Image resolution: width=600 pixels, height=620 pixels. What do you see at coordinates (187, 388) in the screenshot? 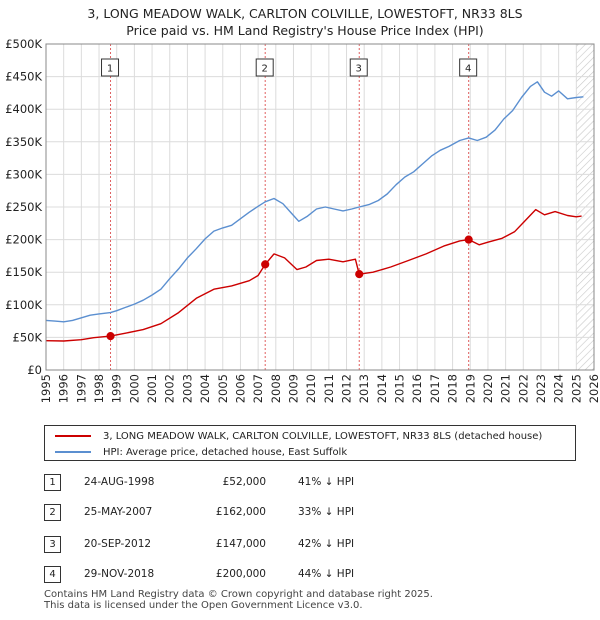
I see `x-tick-label: 2003` at bounding box center [187, 388].